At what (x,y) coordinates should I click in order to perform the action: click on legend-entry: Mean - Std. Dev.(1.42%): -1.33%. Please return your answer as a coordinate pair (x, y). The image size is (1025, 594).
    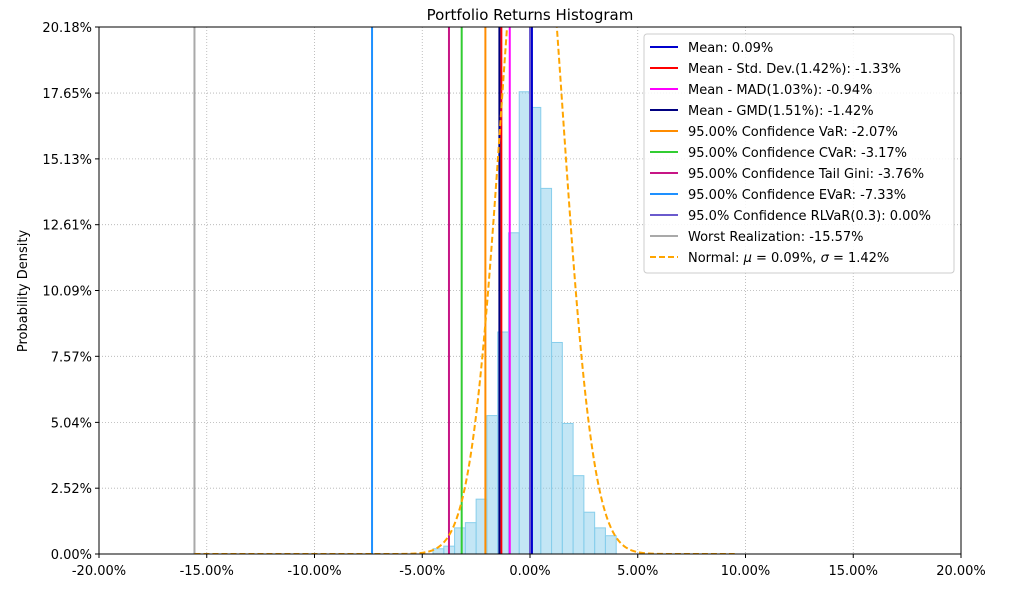
    Looking at the image, I should click on (794, 69).